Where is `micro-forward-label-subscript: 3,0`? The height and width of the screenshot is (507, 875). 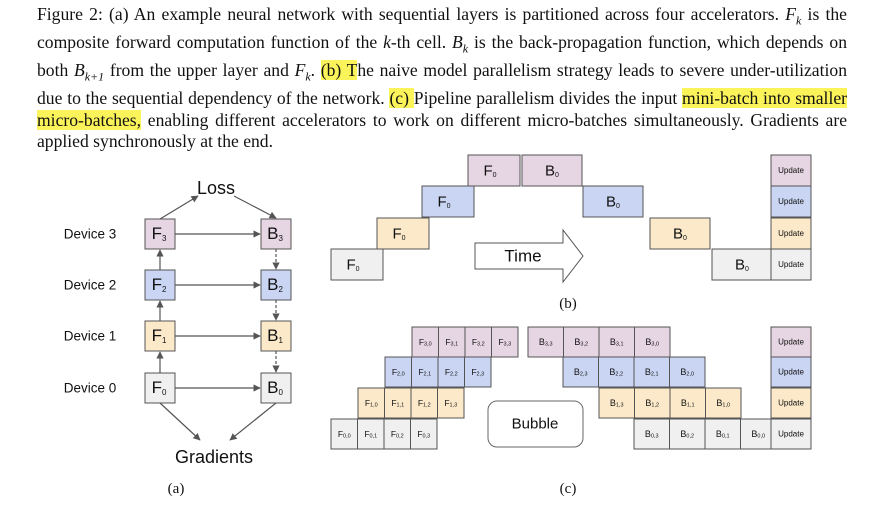
micro-forward-label-subscript: 3,0 is located at coordinates (428, 345).